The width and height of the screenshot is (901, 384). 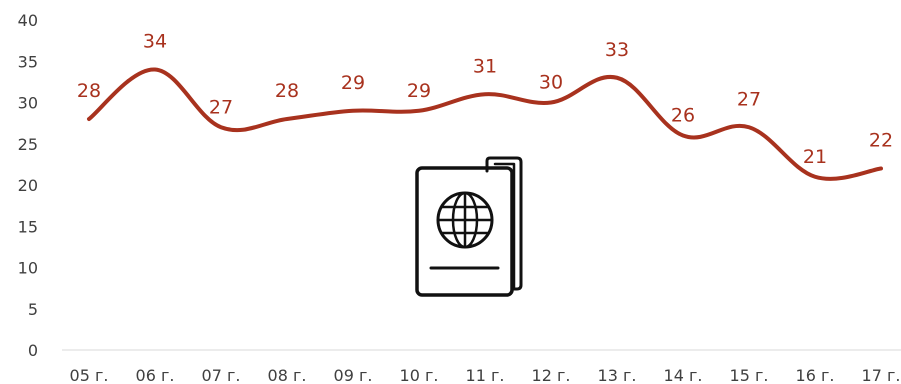 I want to click on x-tick-label: 13 г., so click(x=617, y=375).